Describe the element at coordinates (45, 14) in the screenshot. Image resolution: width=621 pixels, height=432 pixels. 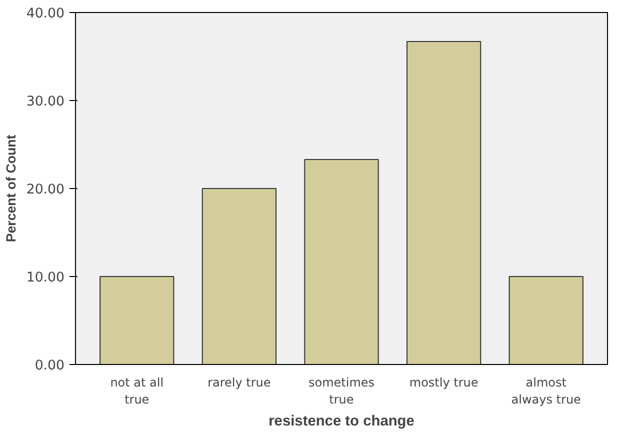
I see `y-tick-label: 40.00` at that location.